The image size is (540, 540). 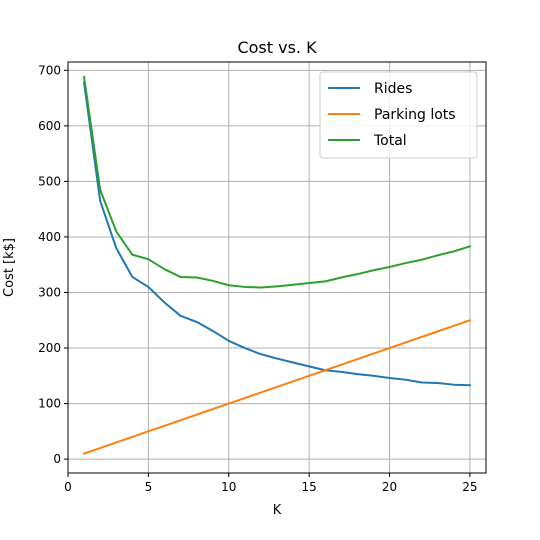 I want to click on y-tick-label: 100, so click(x=49, y=404).